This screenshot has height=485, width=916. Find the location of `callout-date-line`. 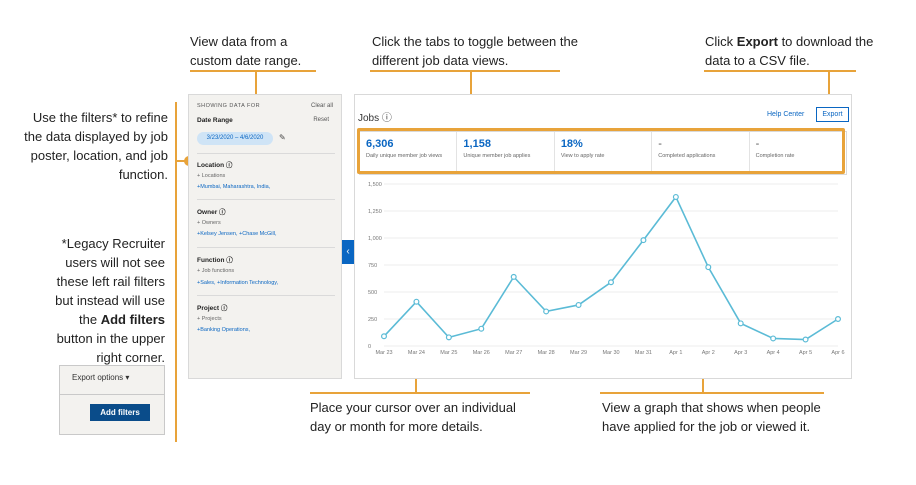

callout-date-line is located at coordinates (253, 71).